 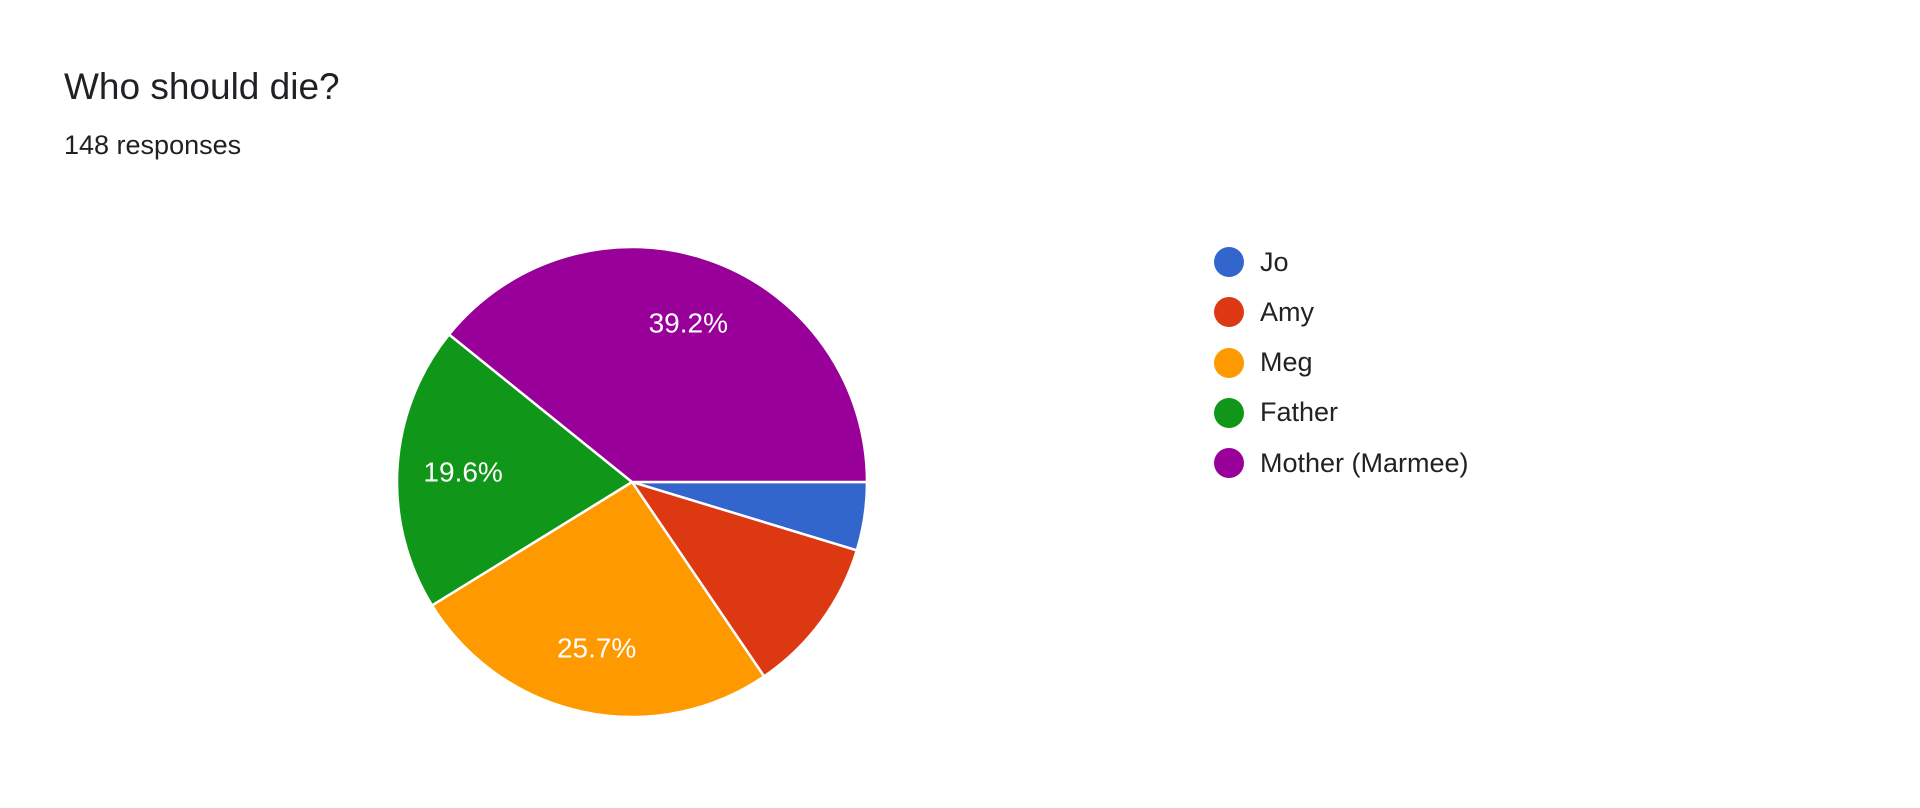 What do you see at coordinates (202, 86) in the screenshot?
I see `chart-title: Who should die?` at bounding box center [202, 86].